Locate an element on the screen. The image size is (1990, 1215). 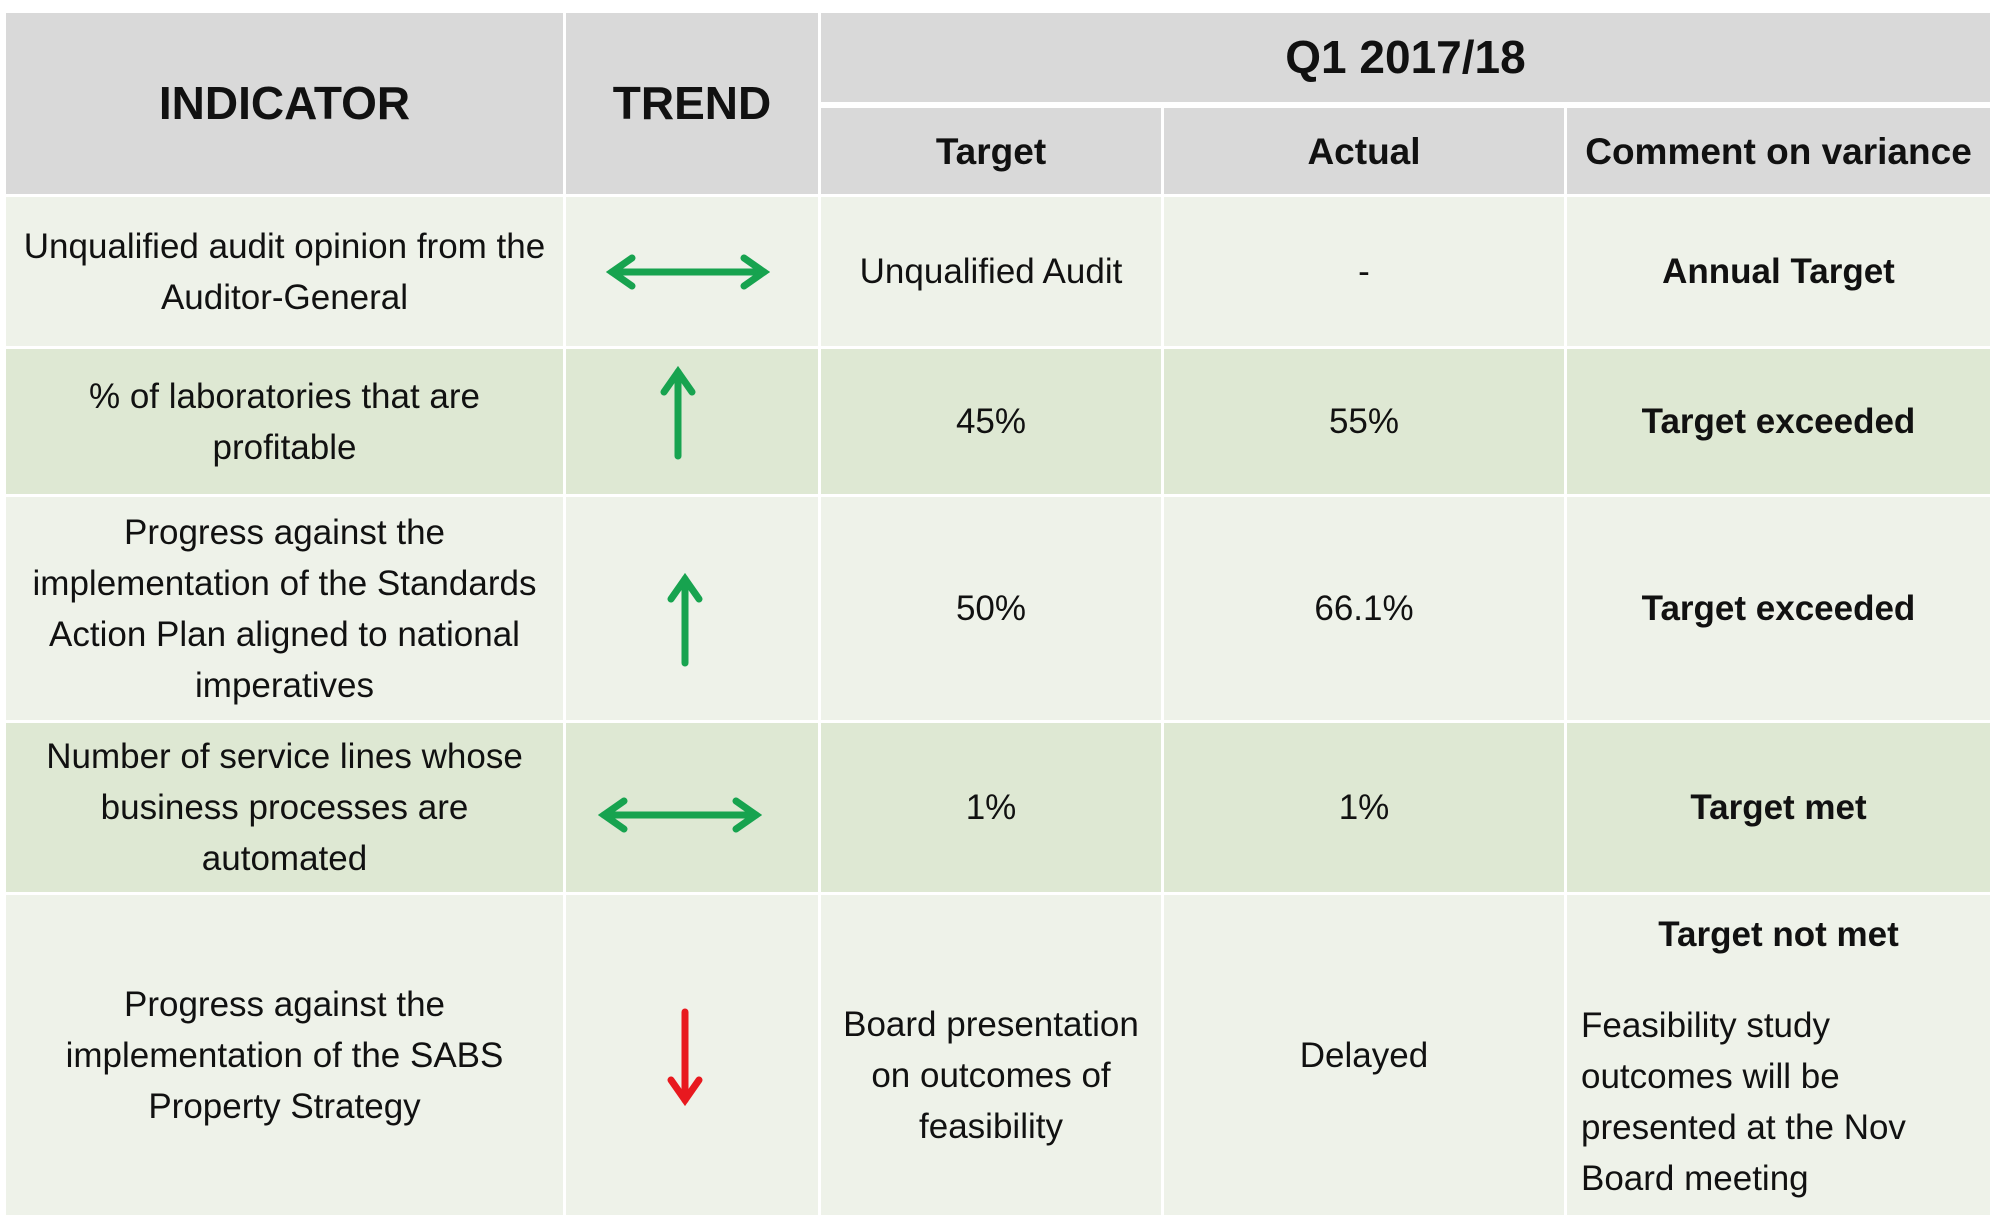
trend-arrow-down is located at coordinates (685, 1057).